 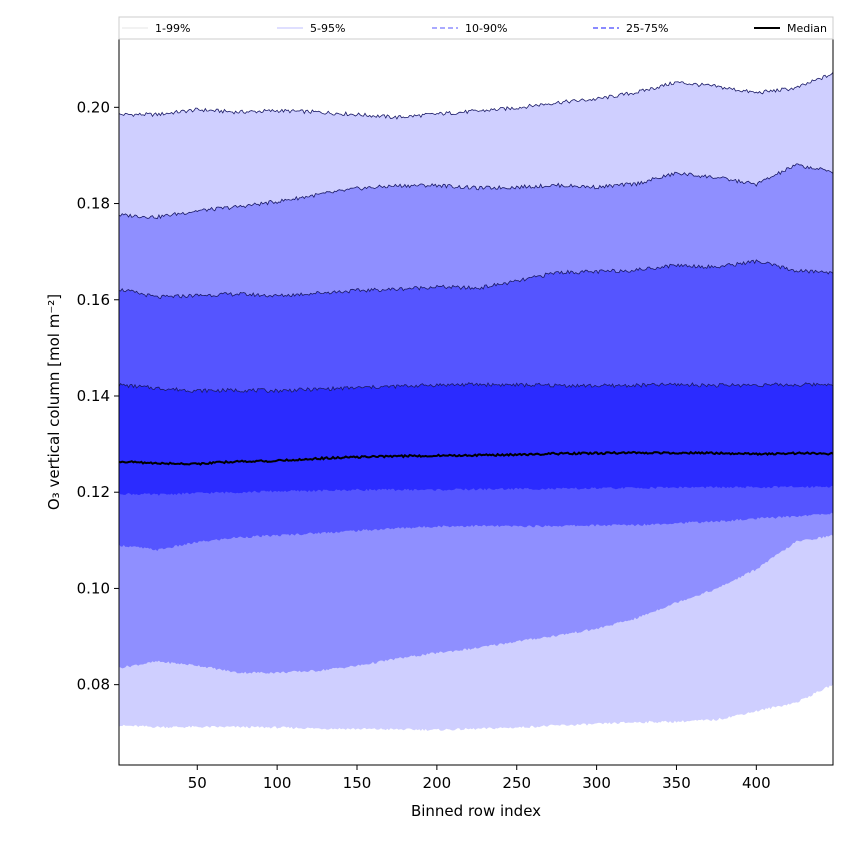 I want to click on band-10-90-upper-edge, so click(x=476, y=279).